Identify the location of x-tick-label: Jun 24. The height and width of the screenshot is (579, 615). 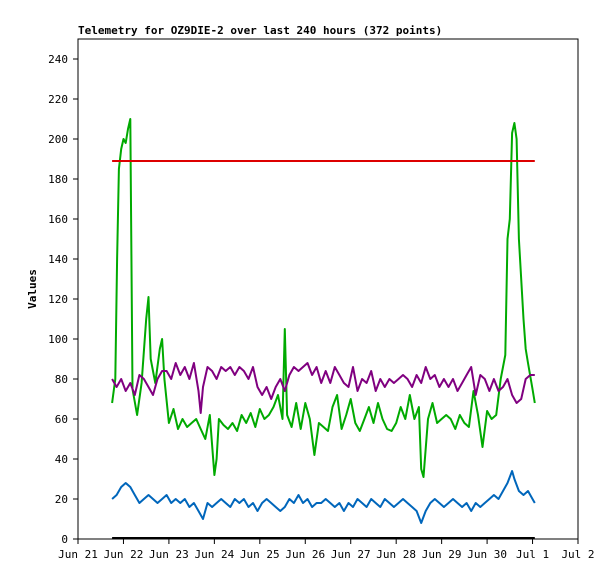
(214, 554).